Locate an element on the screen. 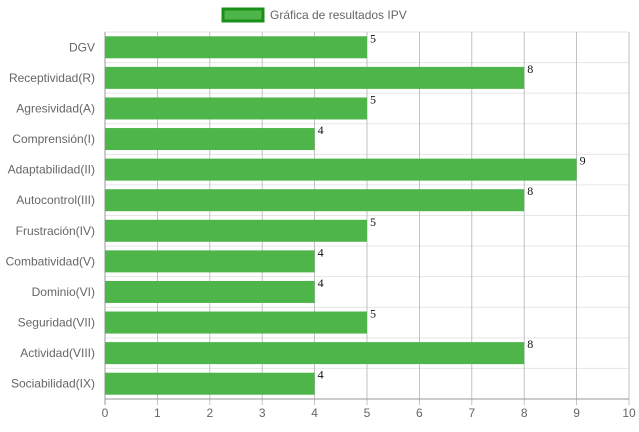 The width and height of the screenshot is (639, 432). category-label: Agresividad(A) is located at coordinates (55, 108).